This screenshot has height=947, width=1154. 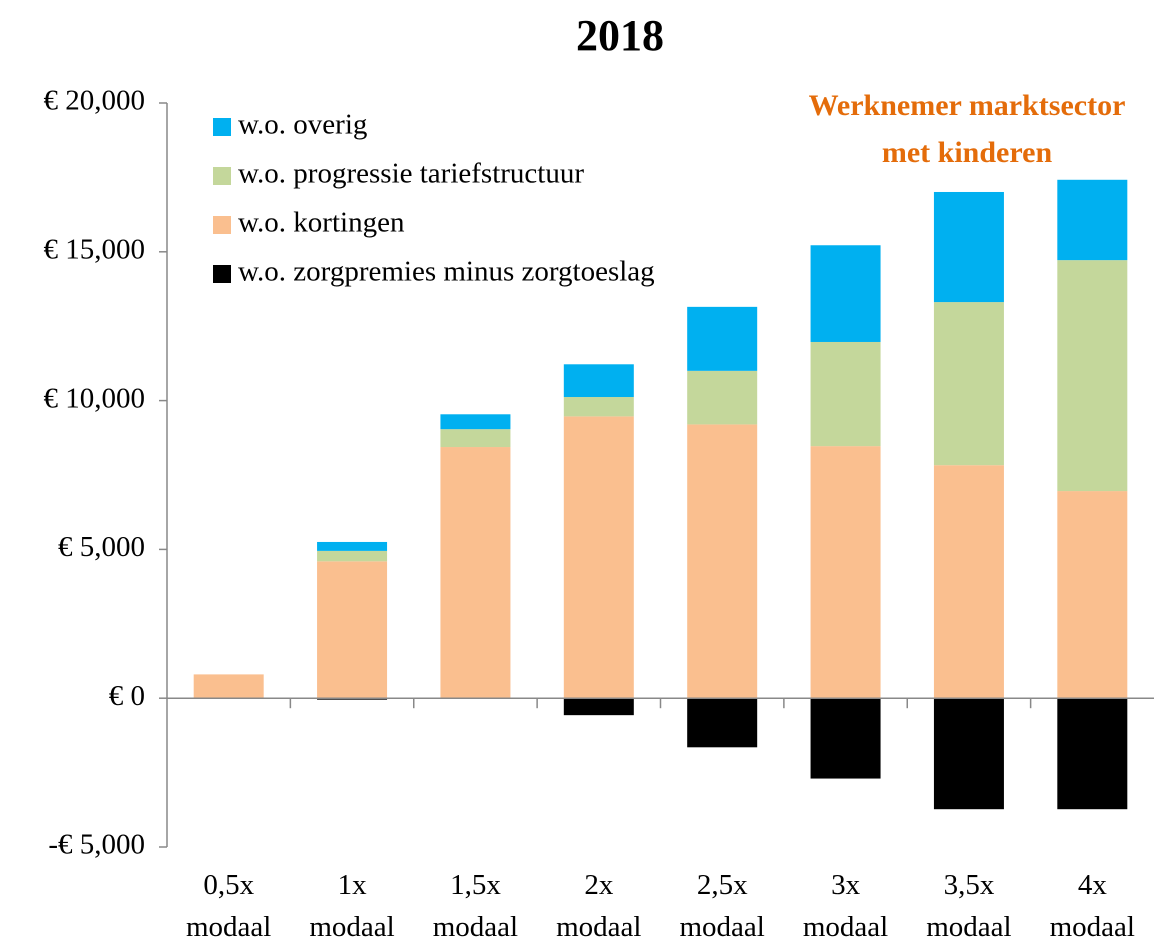 What do you see at coordinates (722, 906) in the screenshot?
I see `x-tick-label: 2,5x modaal` at bounding box center [722, 906].